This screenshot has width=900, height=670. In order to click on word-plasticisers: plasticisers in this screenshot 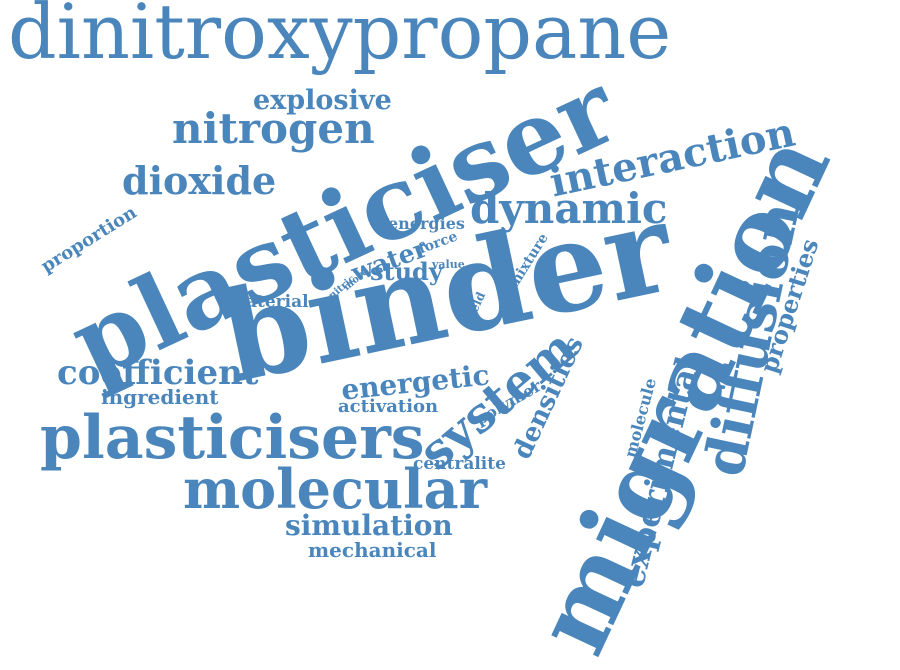, I will do `click(232, 438)`.